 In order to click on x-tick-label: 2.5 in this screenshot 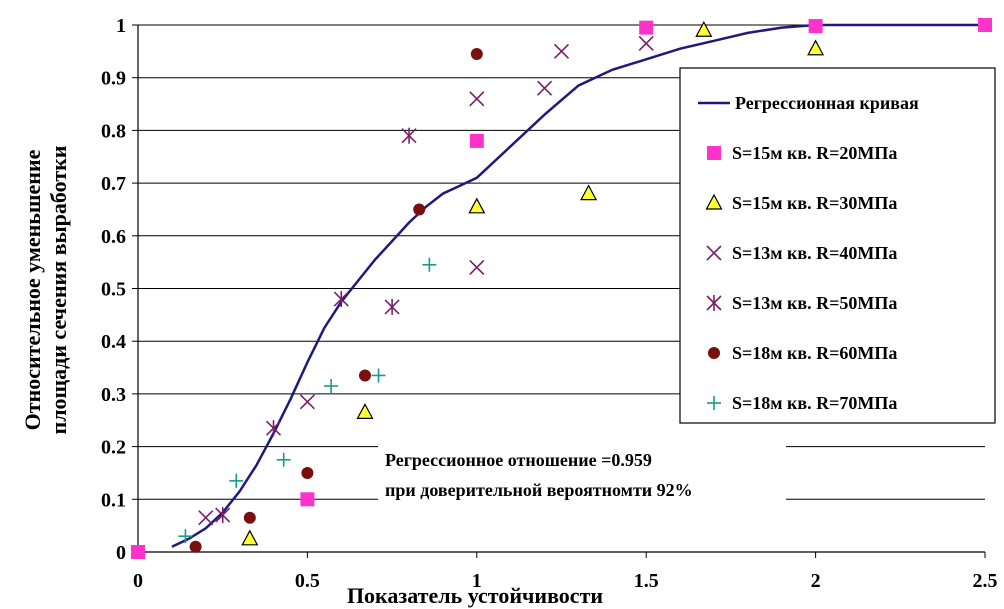, I will do `click(985, 581)`.